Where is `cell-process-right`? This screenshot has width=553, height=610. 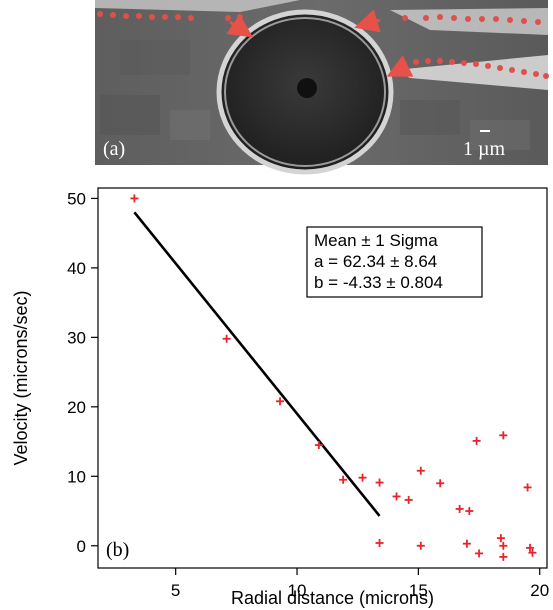 cell-process-right is located at coordinates (471, 72).